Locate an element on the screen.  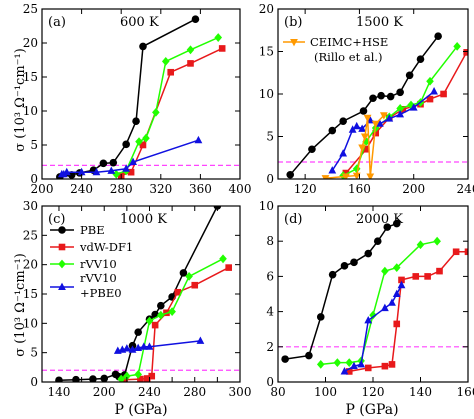
y-tick-label: 4 is located at coordinates (270, 312).